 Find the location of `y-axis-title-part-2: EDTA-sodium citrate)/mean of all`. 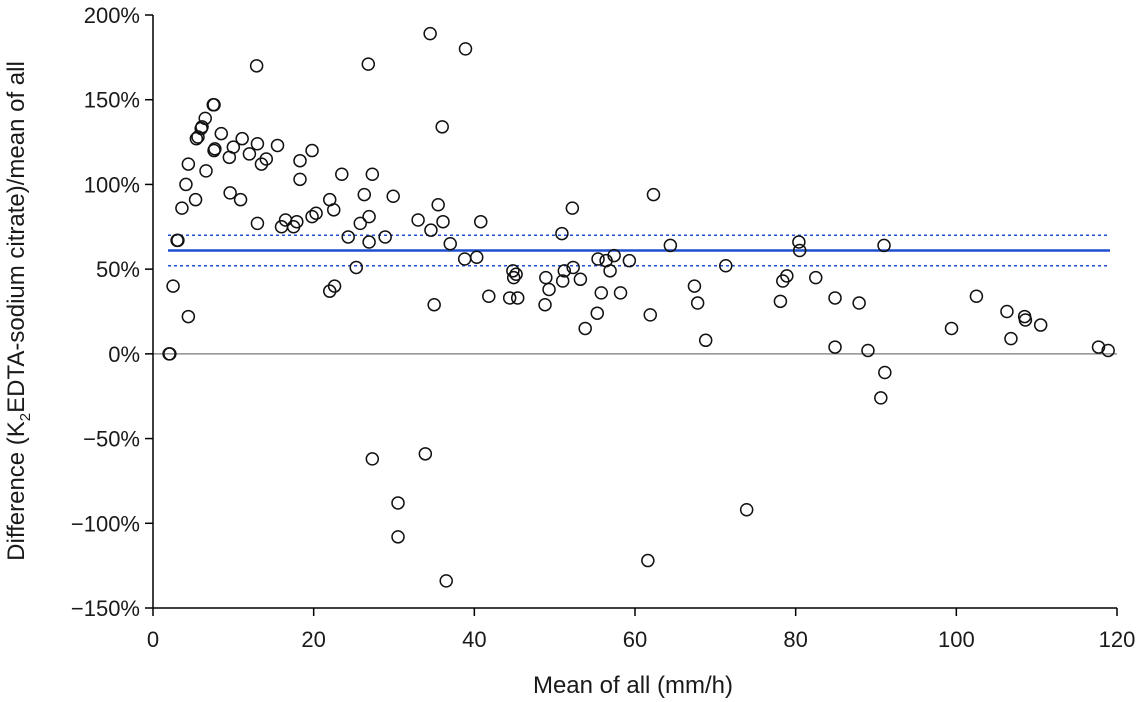

y-axis-title-part-2: EDTA-sodium citrate)/mean of all is located at coordinates (16, 237).